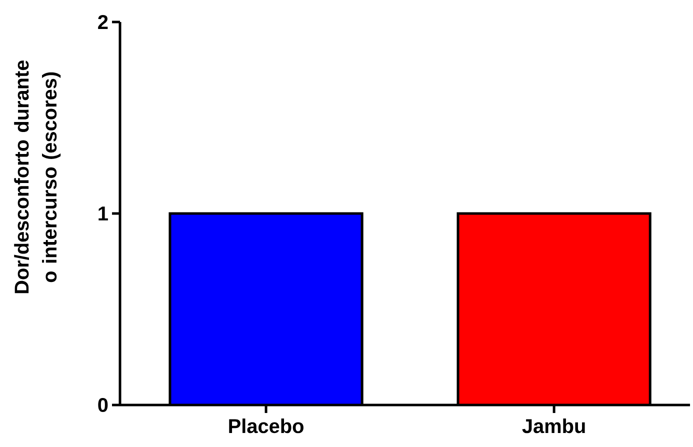 This screenshot has height=447, width=693. Describe the element at coordinates (266, 426) in the screenshot. I see `x-tick-label: Placebo` at that location.